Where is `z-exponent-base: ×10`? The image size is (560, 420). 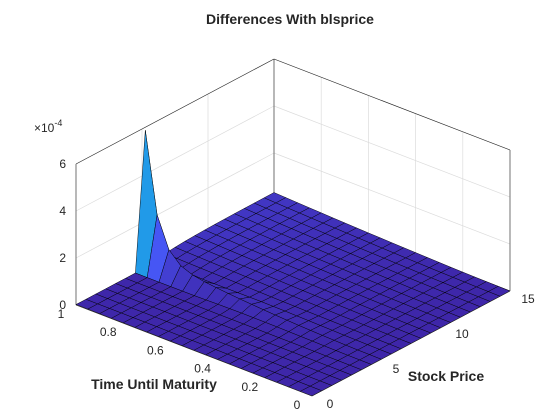
z-exponent-base: ×10 is located at coordinates (44, 128).